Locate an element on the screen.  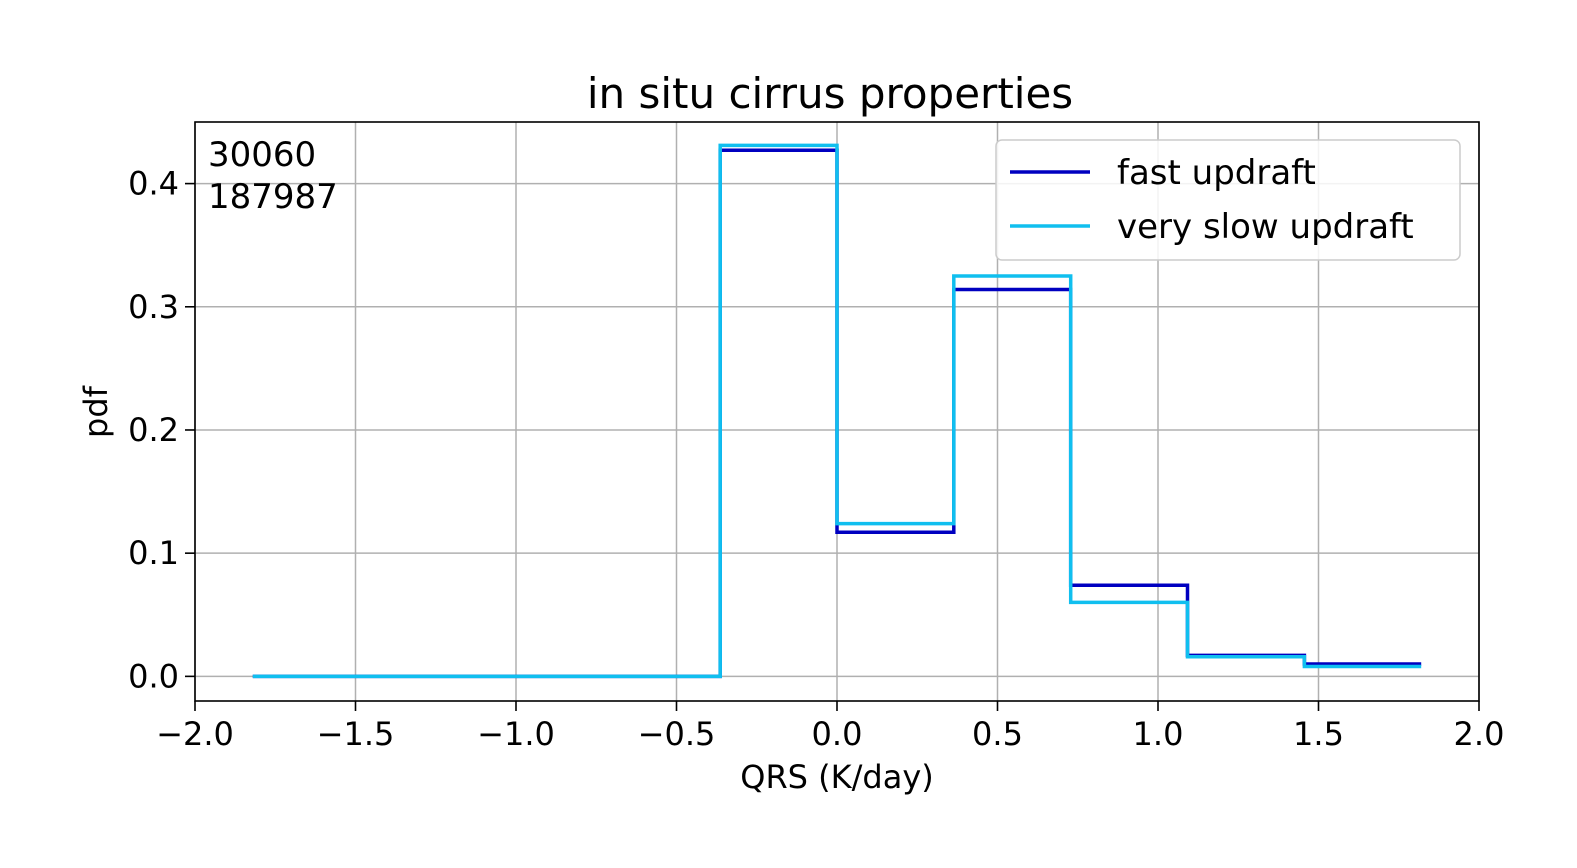
chart-title: in situ cirrus properties is located at coordinates (830, 93).